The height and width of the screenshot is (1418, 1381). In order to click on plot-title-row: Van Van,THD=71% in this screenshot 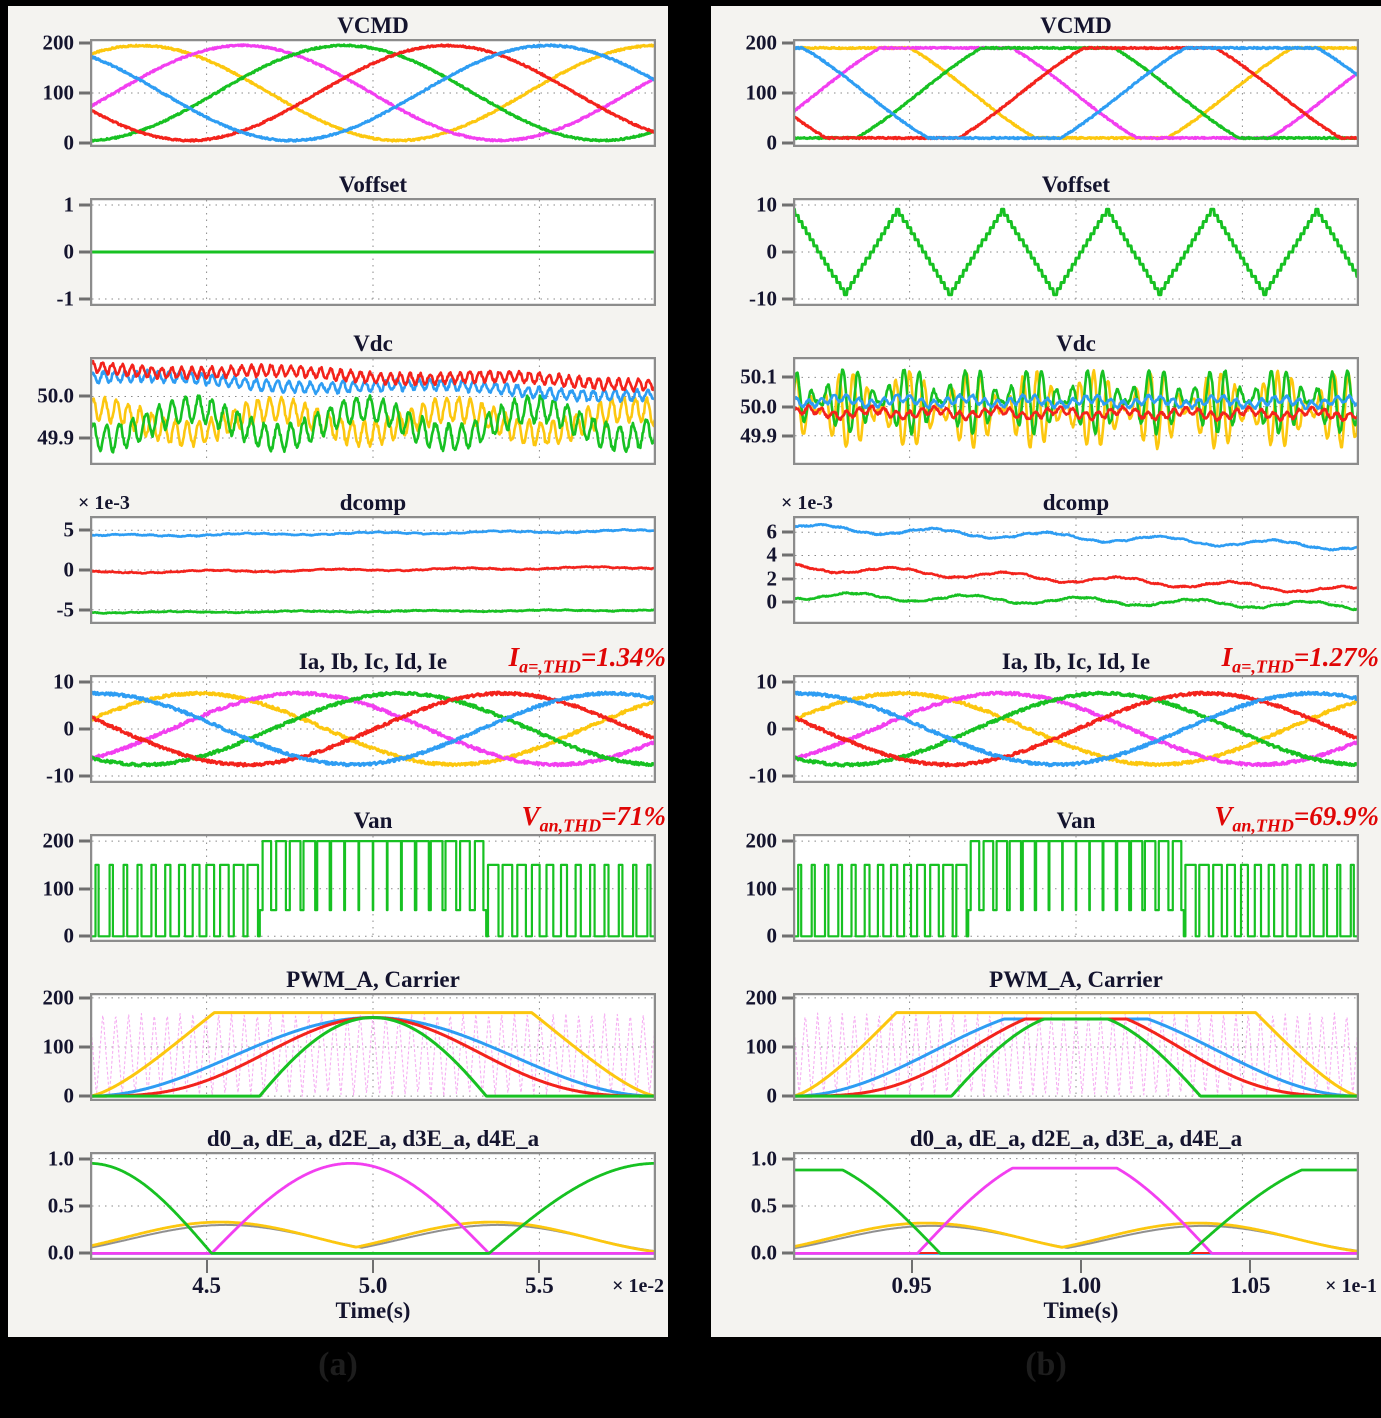, I will do `click(338, 817)`.